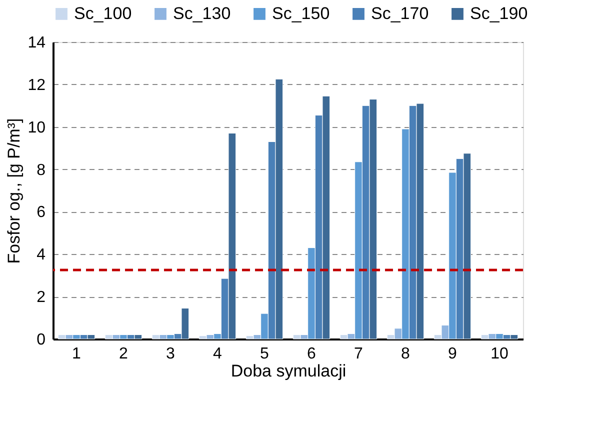  I want to click on legend-label: Sc_130, so click(202, 13).